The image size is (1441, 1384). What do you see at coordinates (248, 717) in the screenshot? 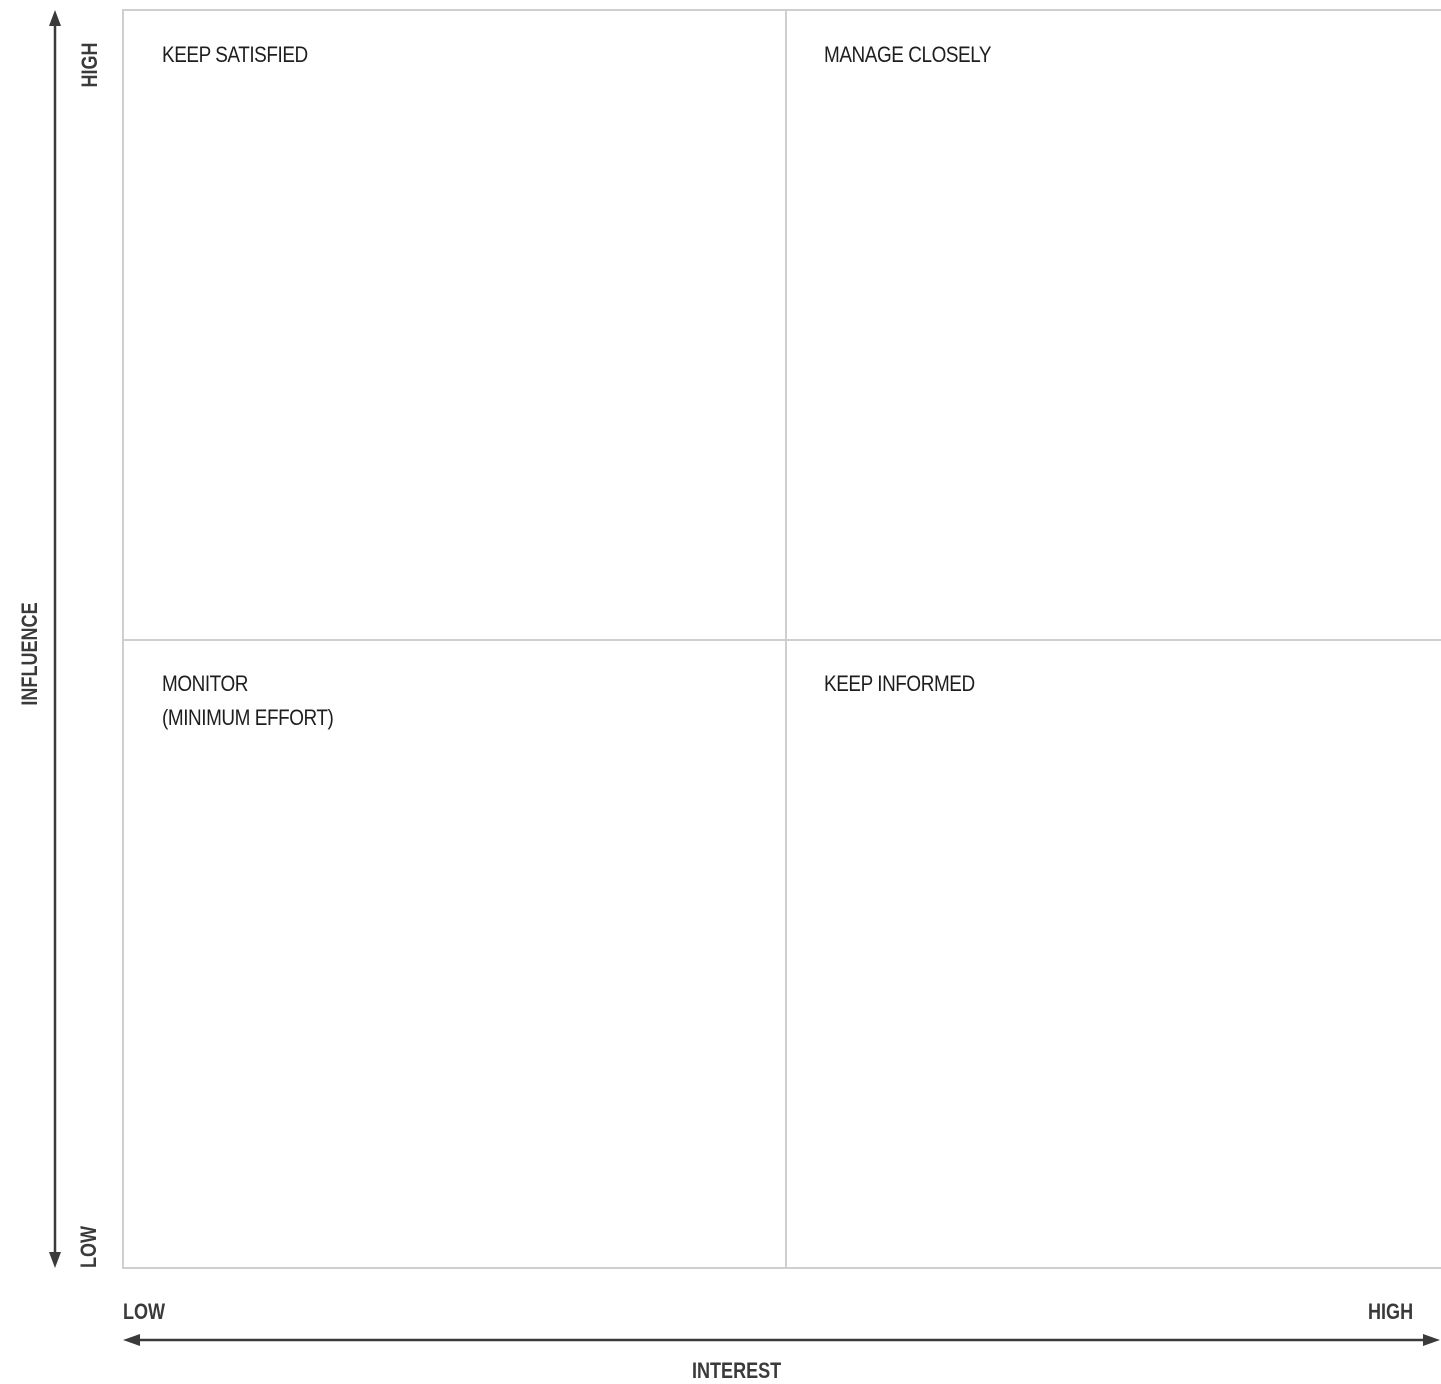
I see `quadrant-sublabel: (MINIMUM EFFORT)` at bounding box center [248, 717].